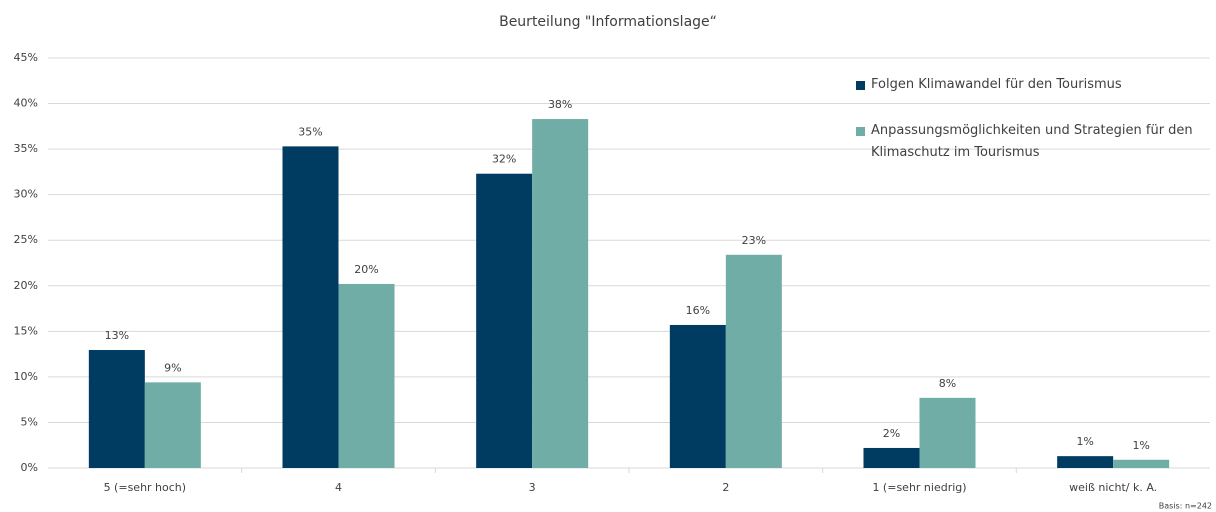  I want to click on value-label: 9%, so click(172, 367).